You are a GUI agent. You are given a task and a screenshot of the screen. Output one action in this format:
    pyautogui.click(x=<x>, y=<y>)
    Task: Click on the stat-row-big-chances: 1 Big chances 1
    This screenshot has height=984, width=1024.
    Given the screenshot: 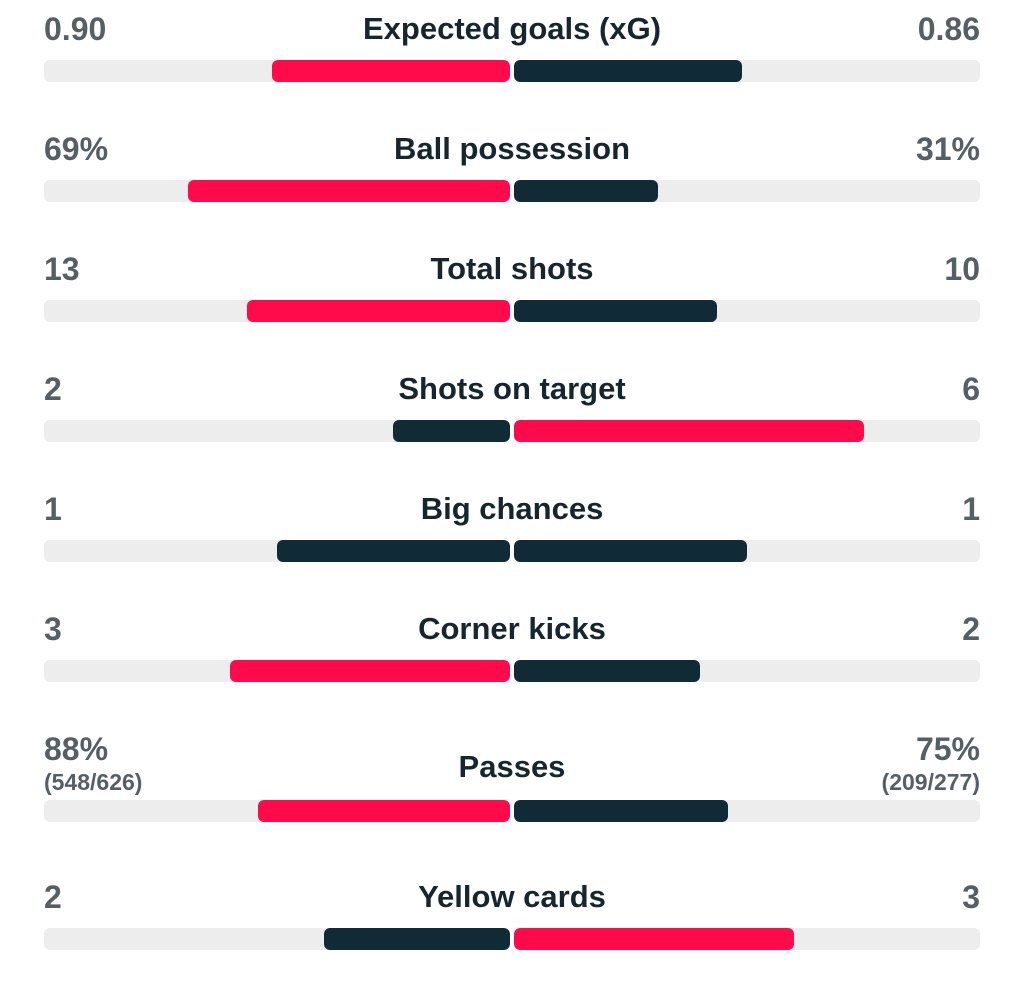 What is the action you would take?
    pyautogui.click(x=512, y=521)
    